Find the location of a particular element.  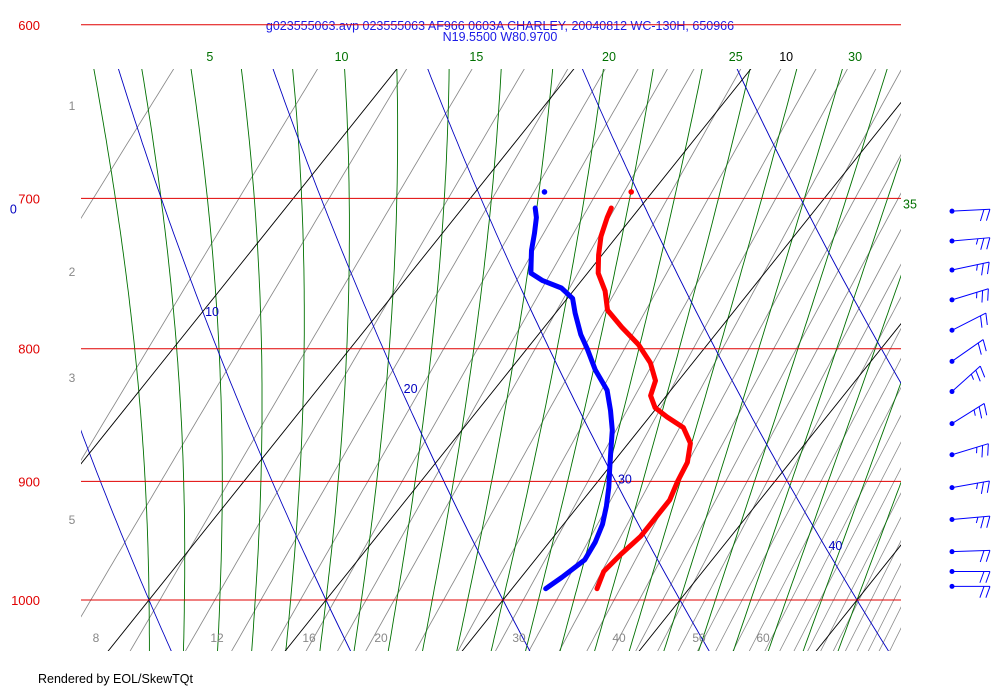

moist-adiabat-label: 30 is located at coordinates (855, 57).